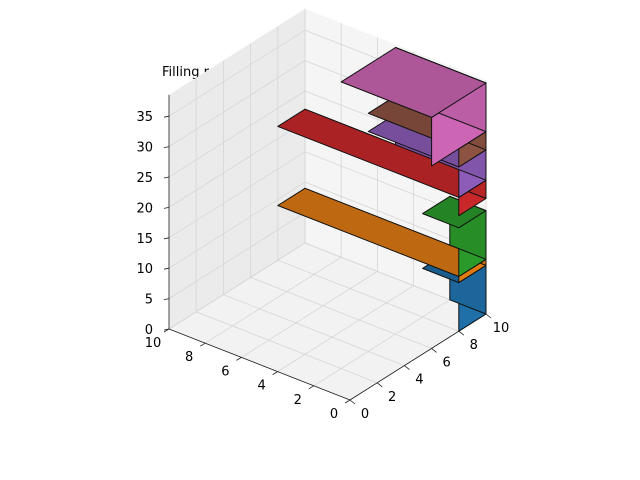  I want to click on box-pink, so click(413, 107).